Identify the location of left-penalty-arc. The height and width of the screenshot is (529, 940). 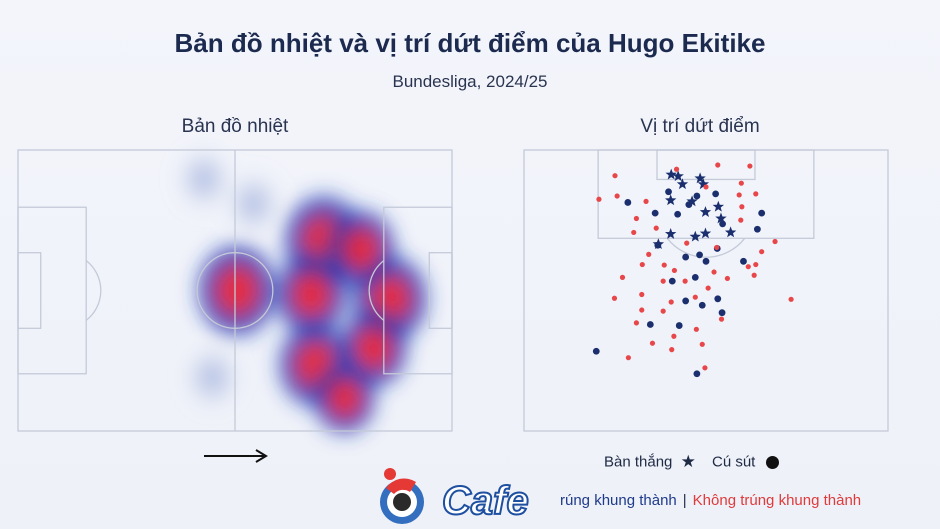
(93, 290).